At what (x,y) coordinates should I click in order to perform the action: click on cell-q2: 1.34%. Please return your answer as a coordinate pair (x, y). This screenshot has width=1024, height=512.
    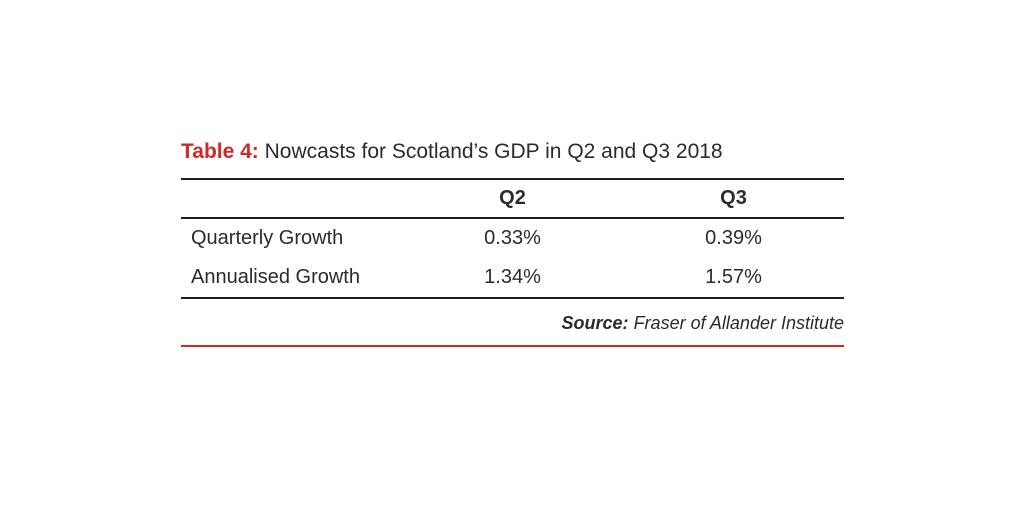
    Looking at the image, I should click on (512, 278).